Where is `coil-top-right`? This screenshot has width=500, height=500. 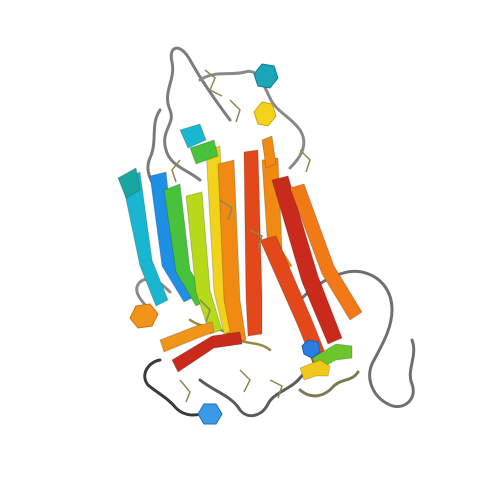 coil-top-right is located at coordinates (252, 119).